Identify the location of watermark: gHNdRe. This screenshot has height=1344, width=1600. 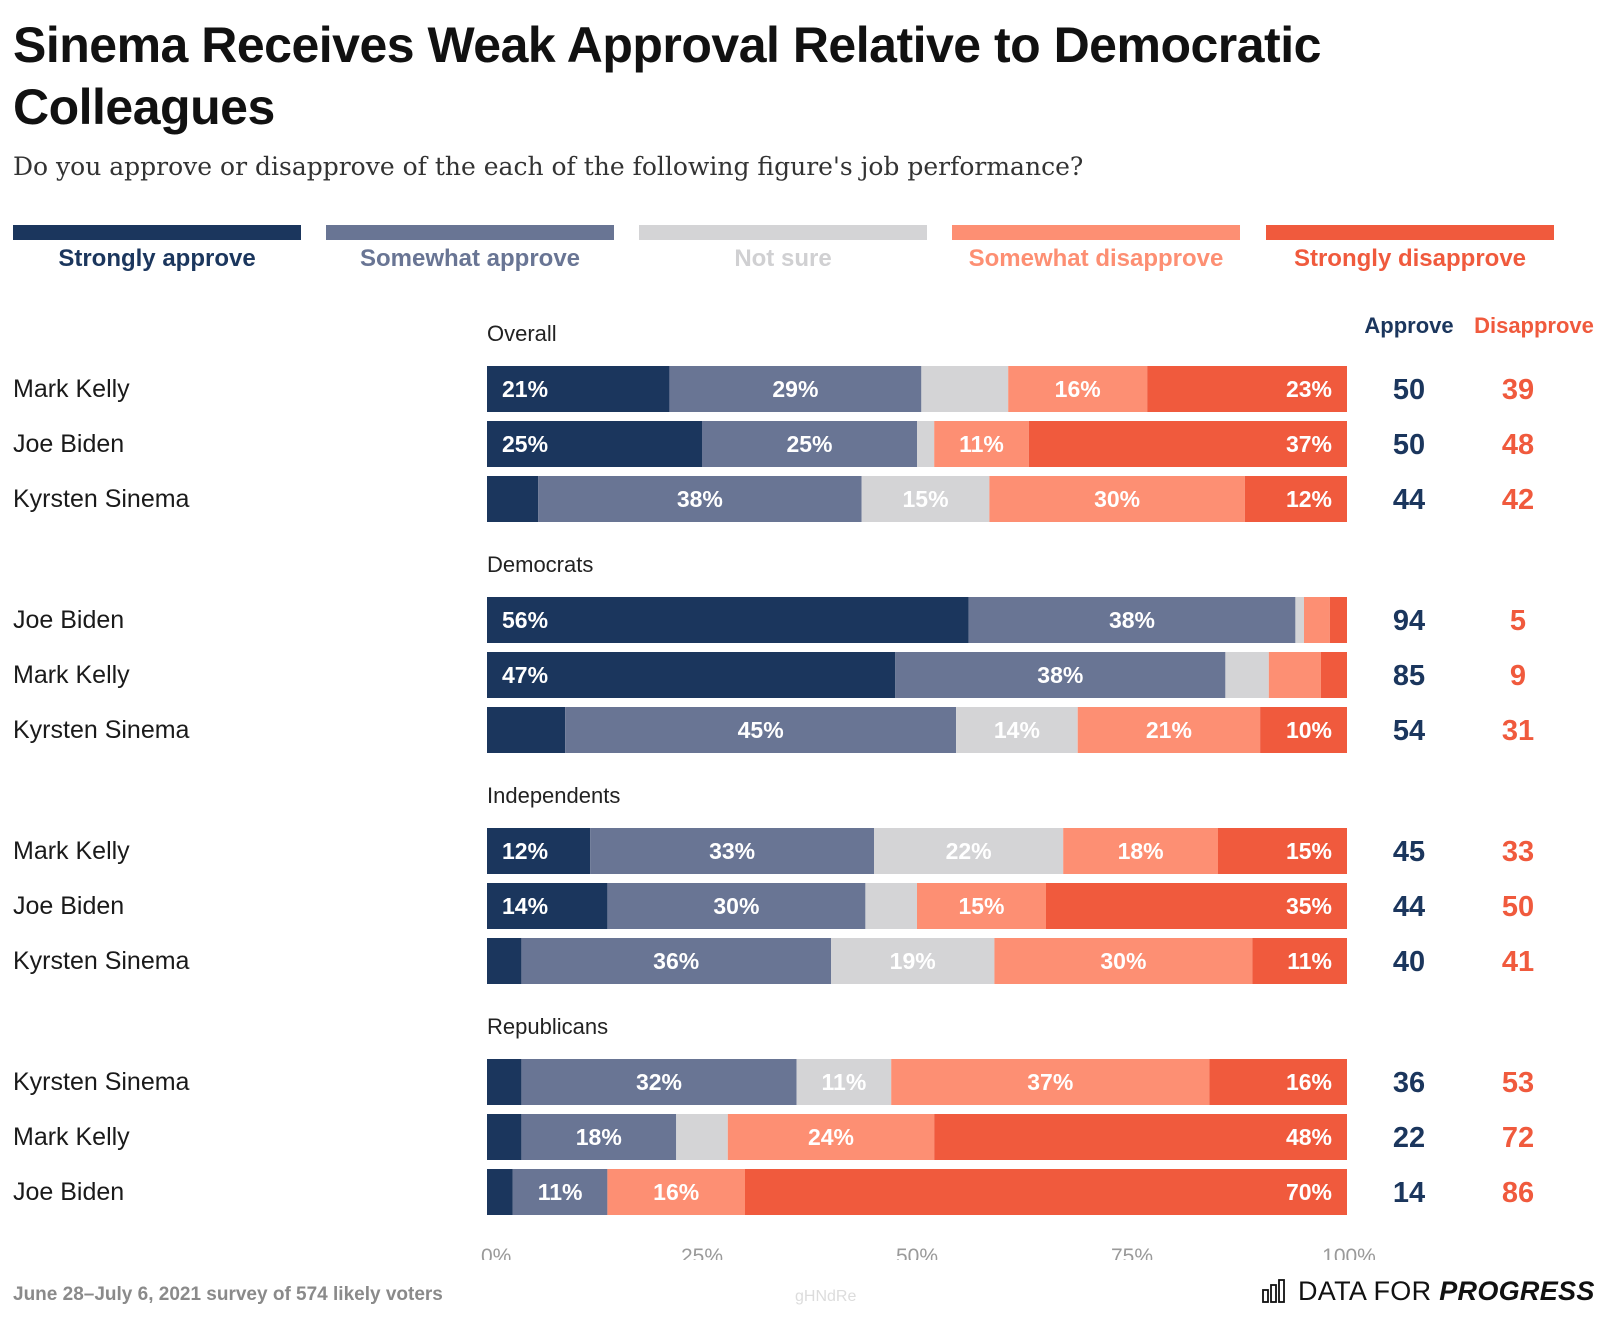
(826, 1296).